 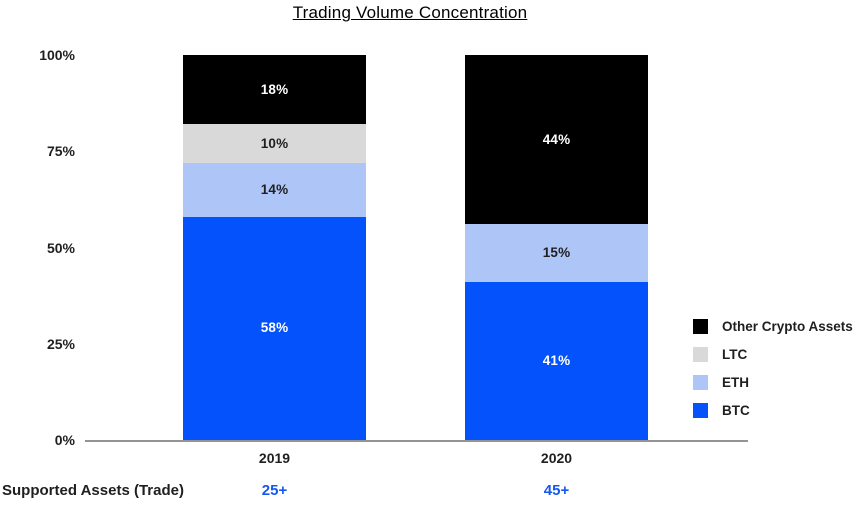 What do you see at coordinates (274, 458) in the screenshot?
I see `x-axis-label-2019: 2019` at bounding box center [274, 458].